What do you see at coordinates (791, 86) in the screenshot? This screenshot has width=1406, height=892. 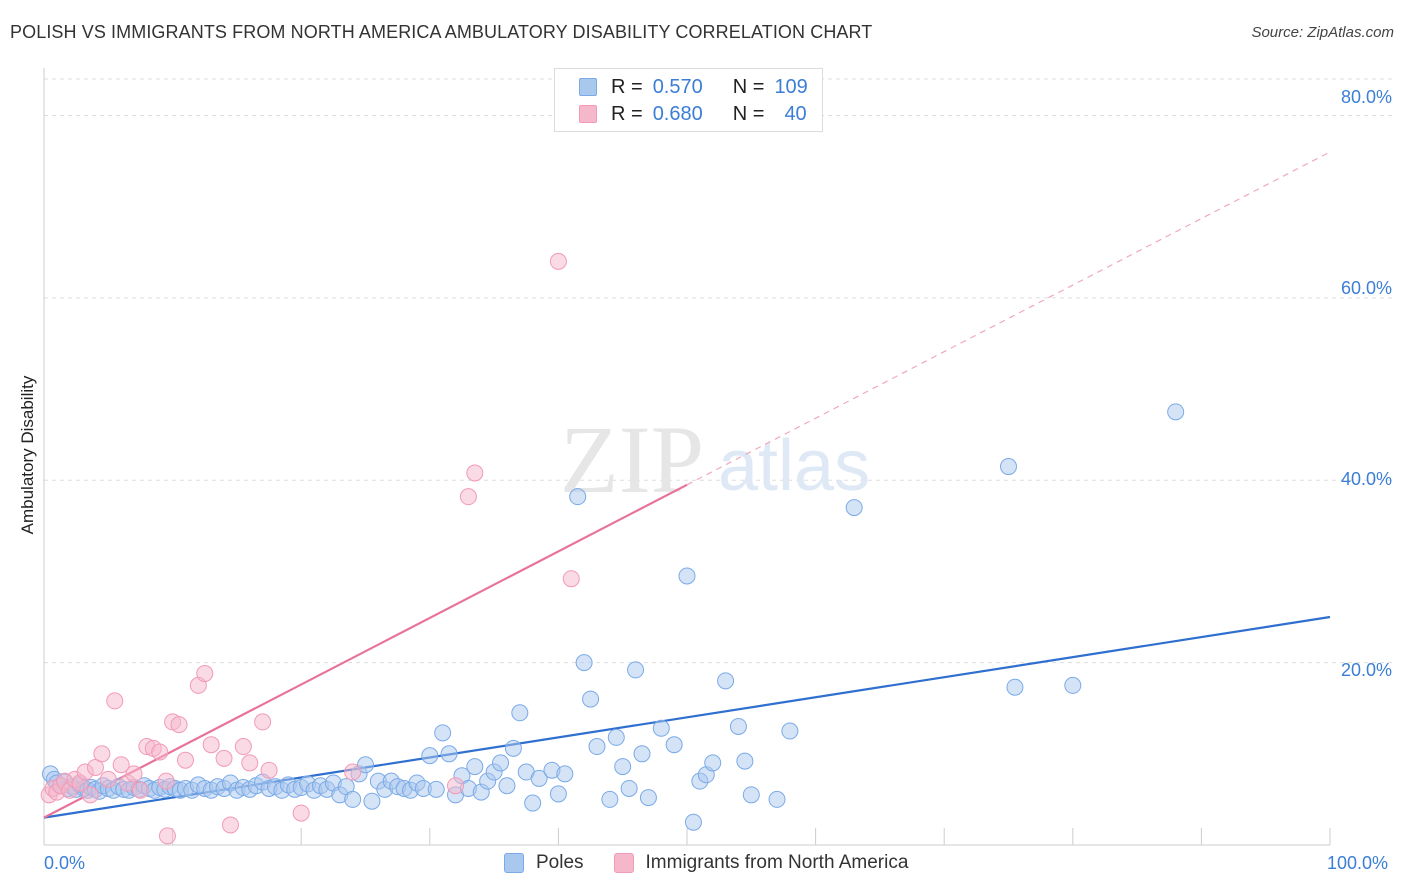 I see `n-value: 109` at bounding box center [791, 86].